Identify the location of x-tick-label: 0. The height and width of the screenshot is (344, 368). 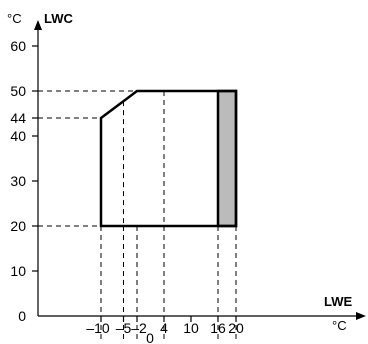
(150, 337).